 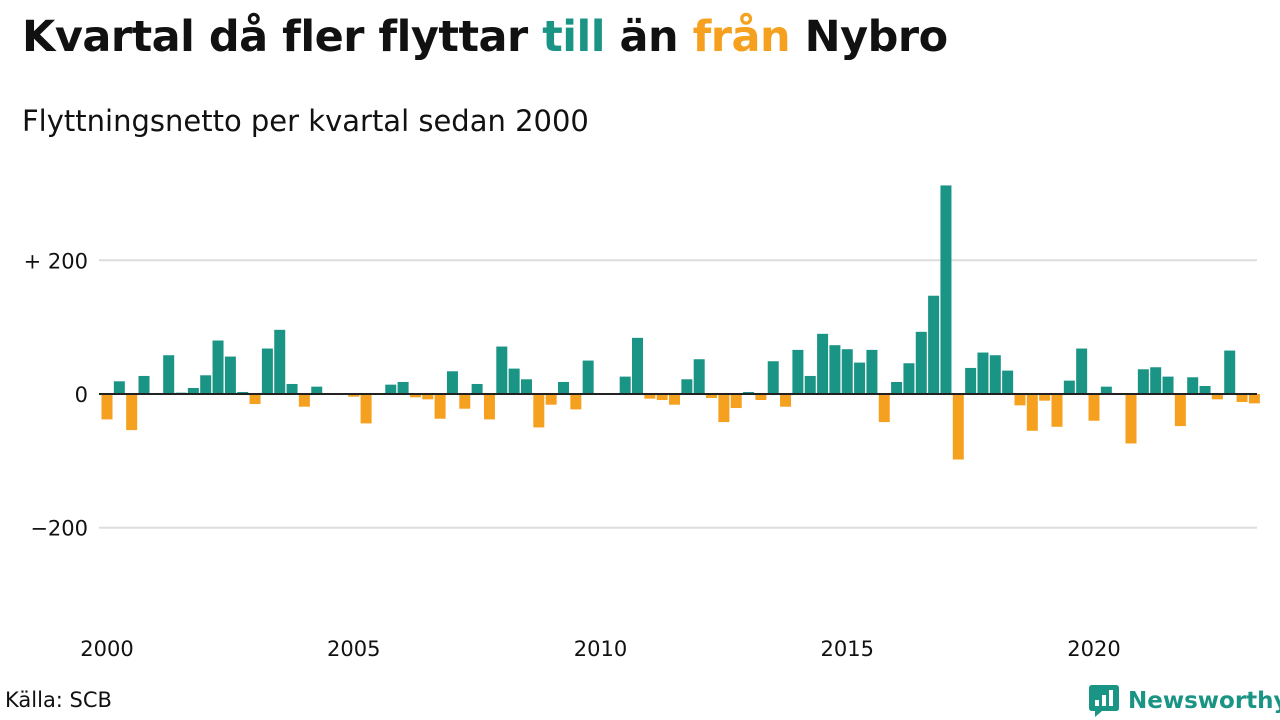 I want to click on brand-logo: Newsworthy, so click(x=1184, y=701).